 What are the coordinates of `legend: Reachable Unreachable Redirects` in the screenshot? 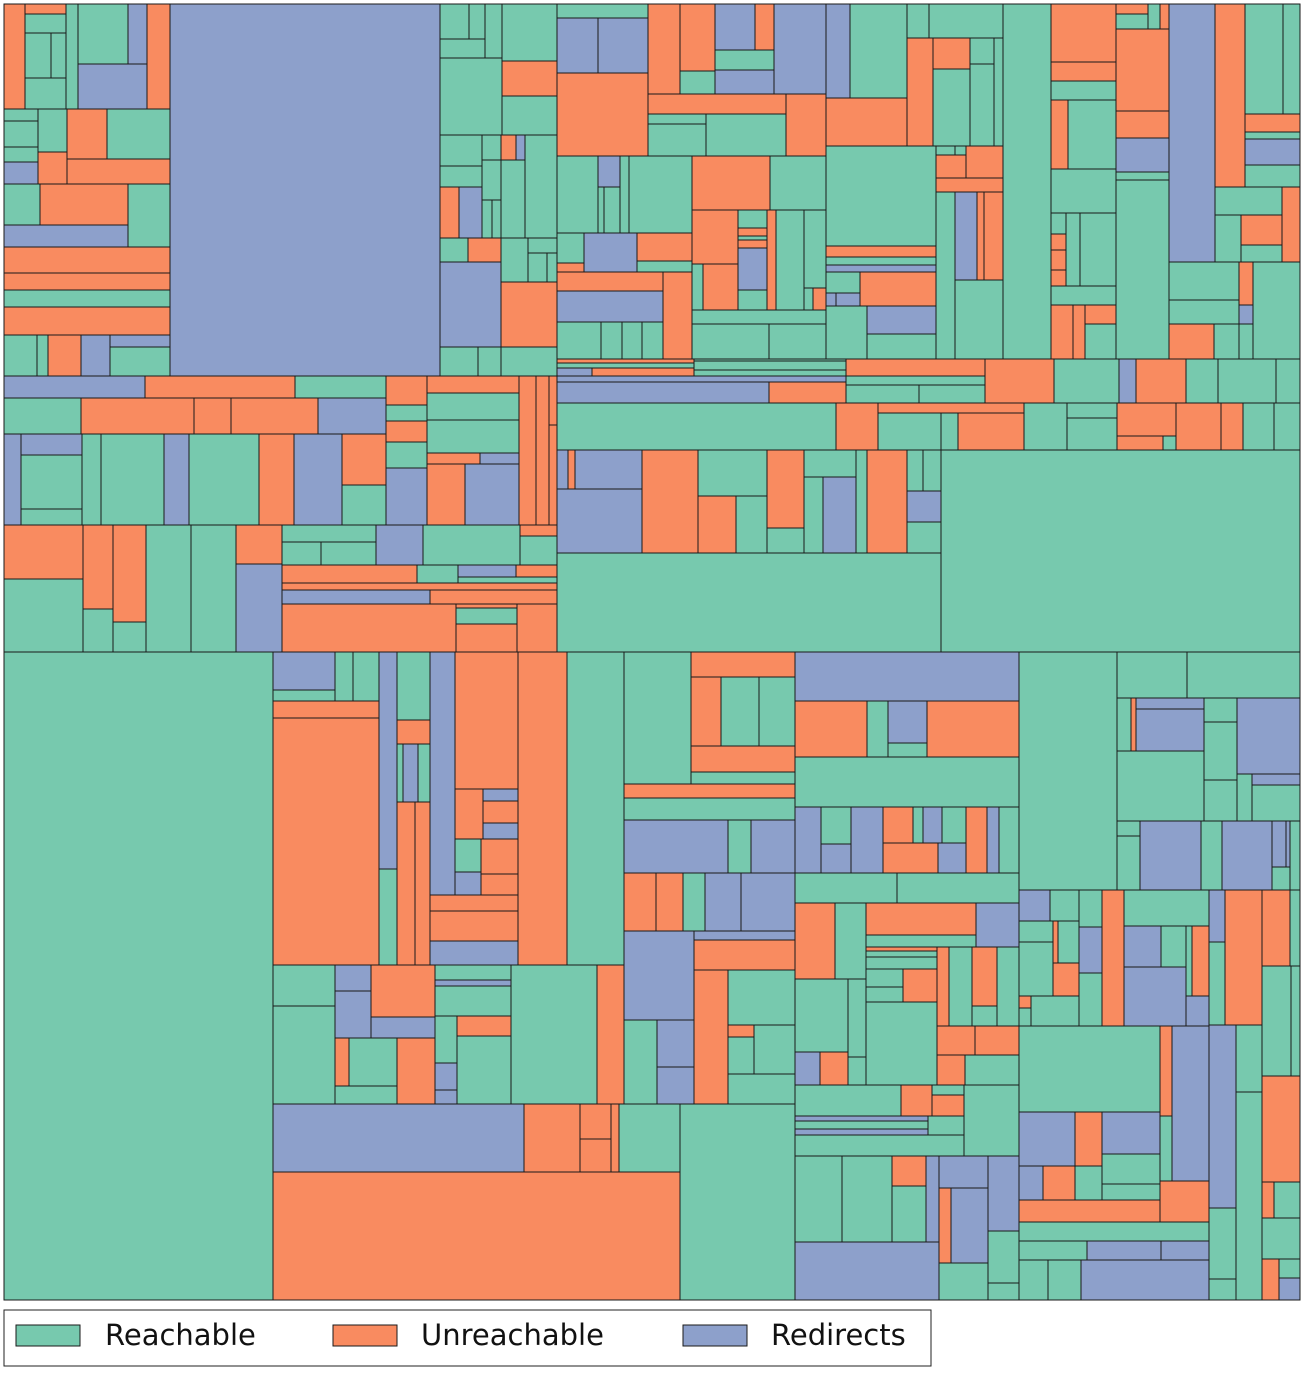 It's located at (460, 1335).